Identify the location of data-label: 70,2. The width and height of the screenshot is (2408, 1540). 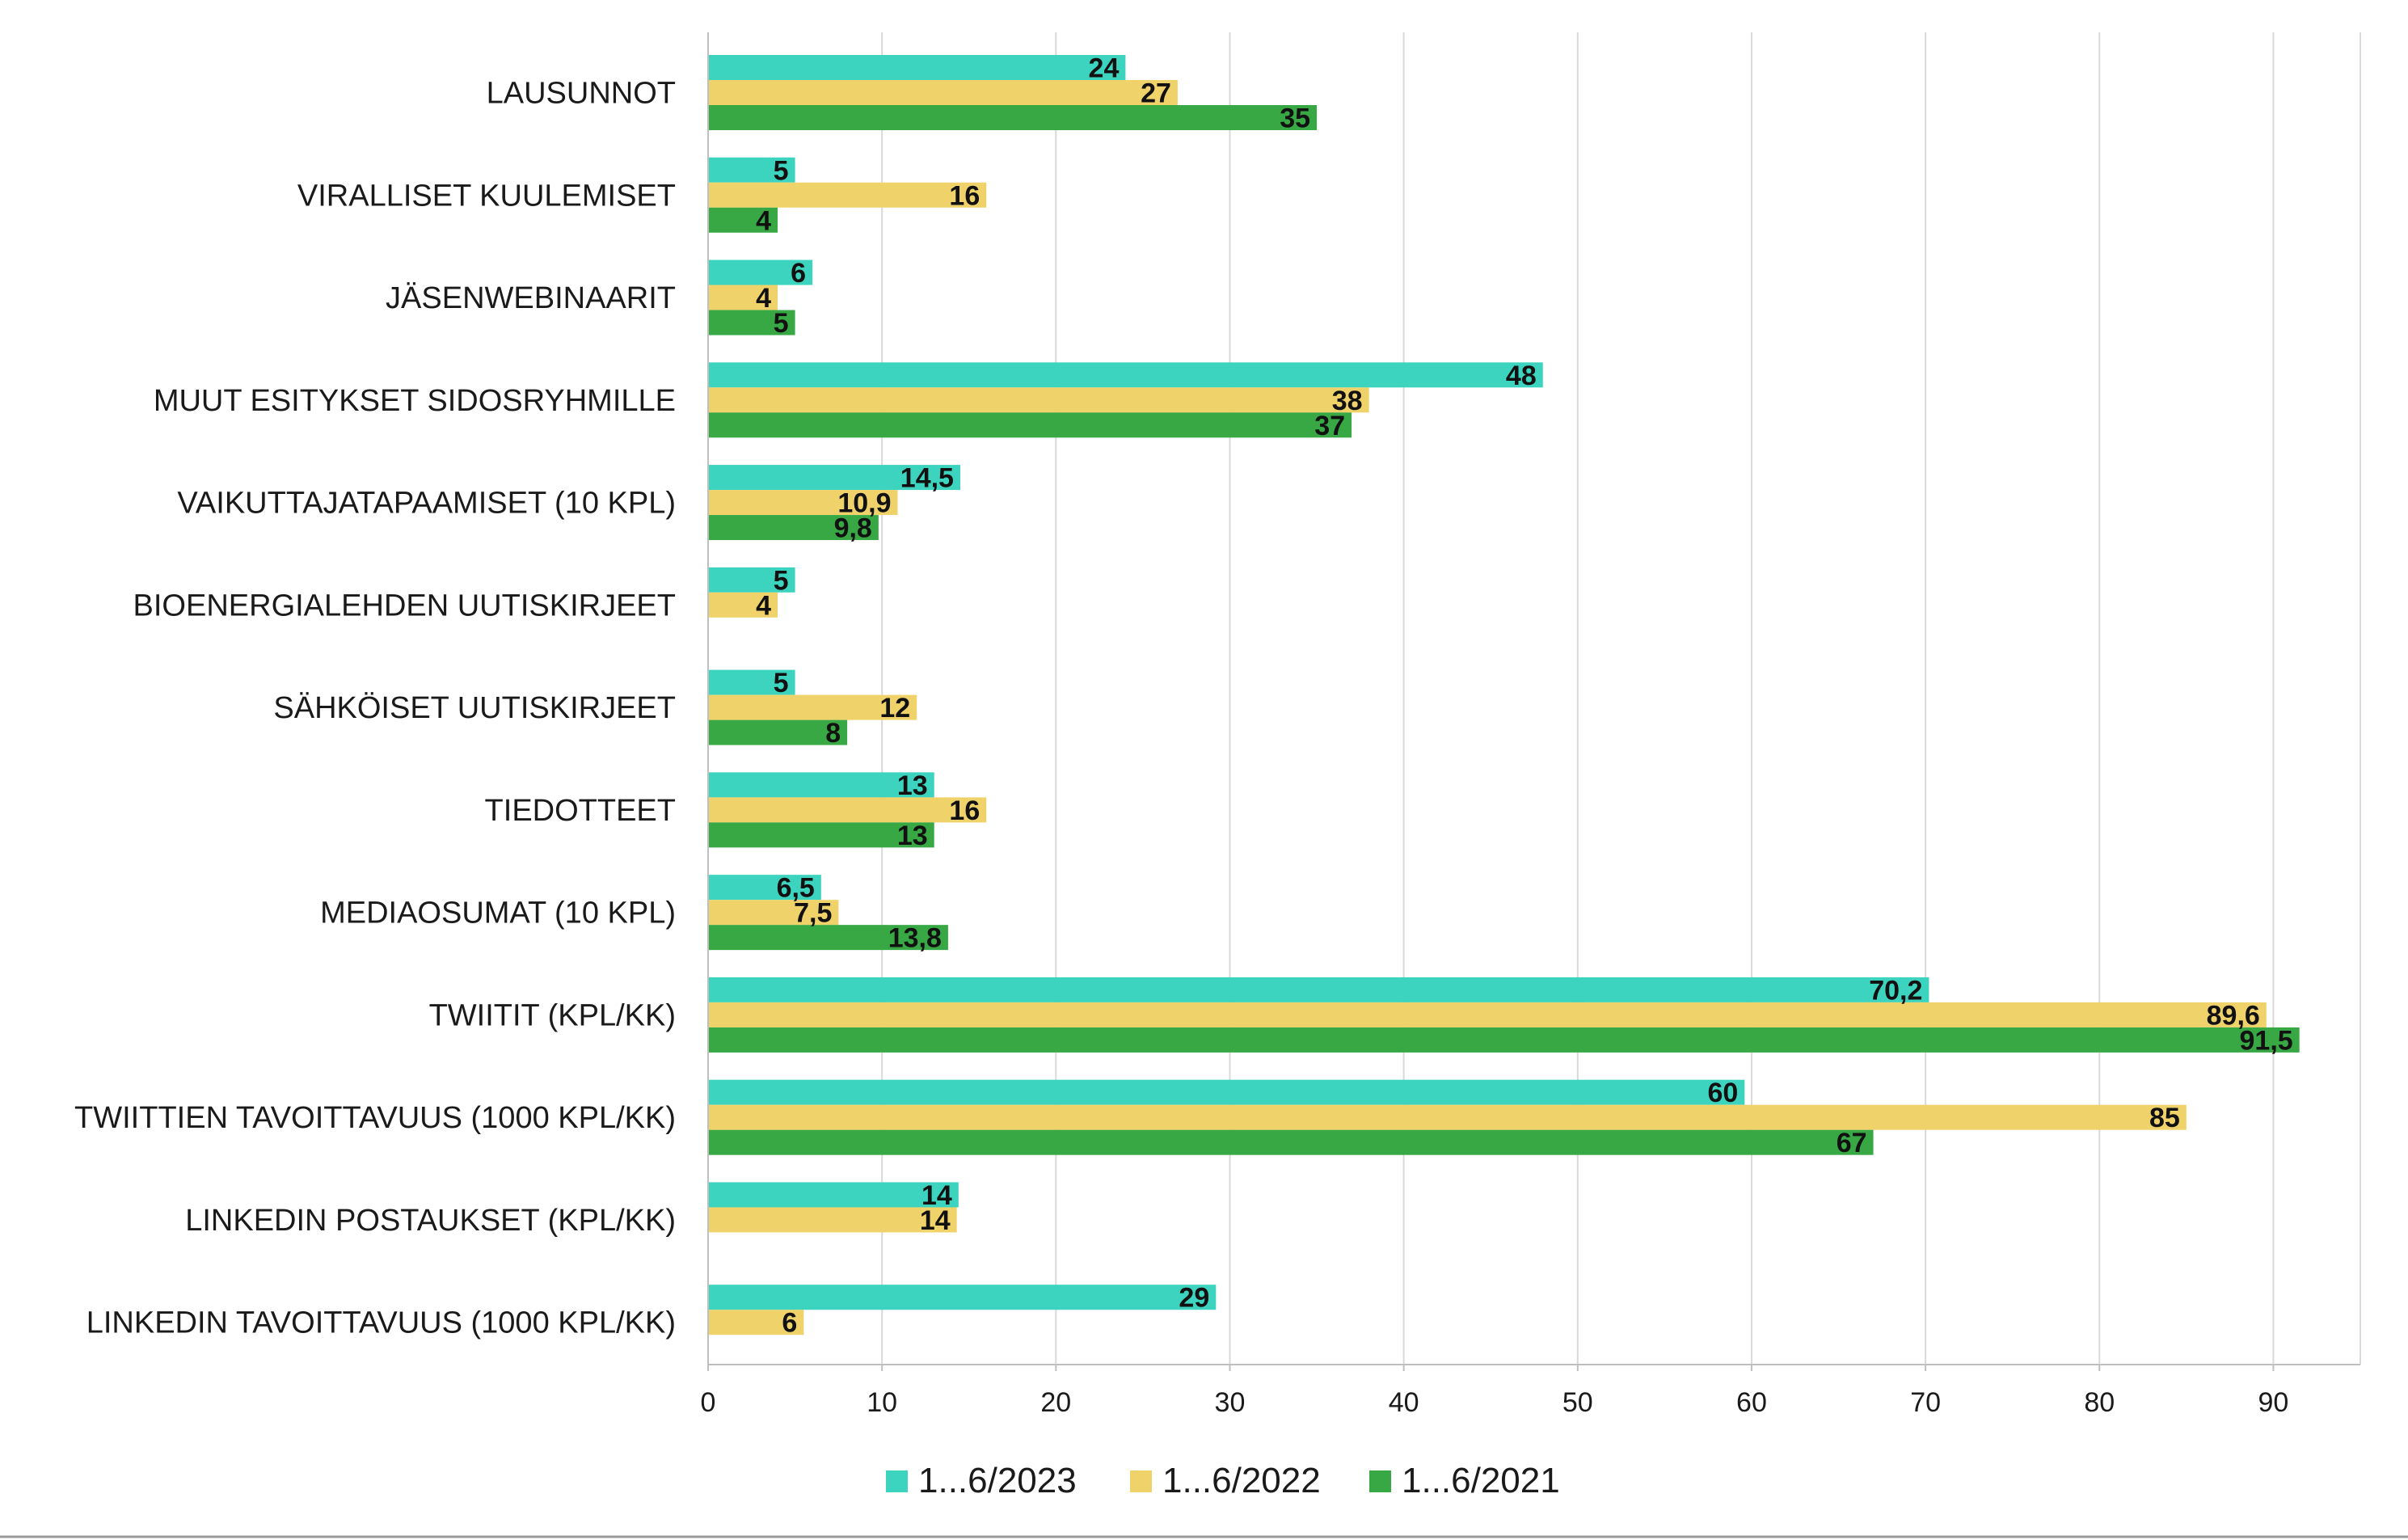
(1896, 991).